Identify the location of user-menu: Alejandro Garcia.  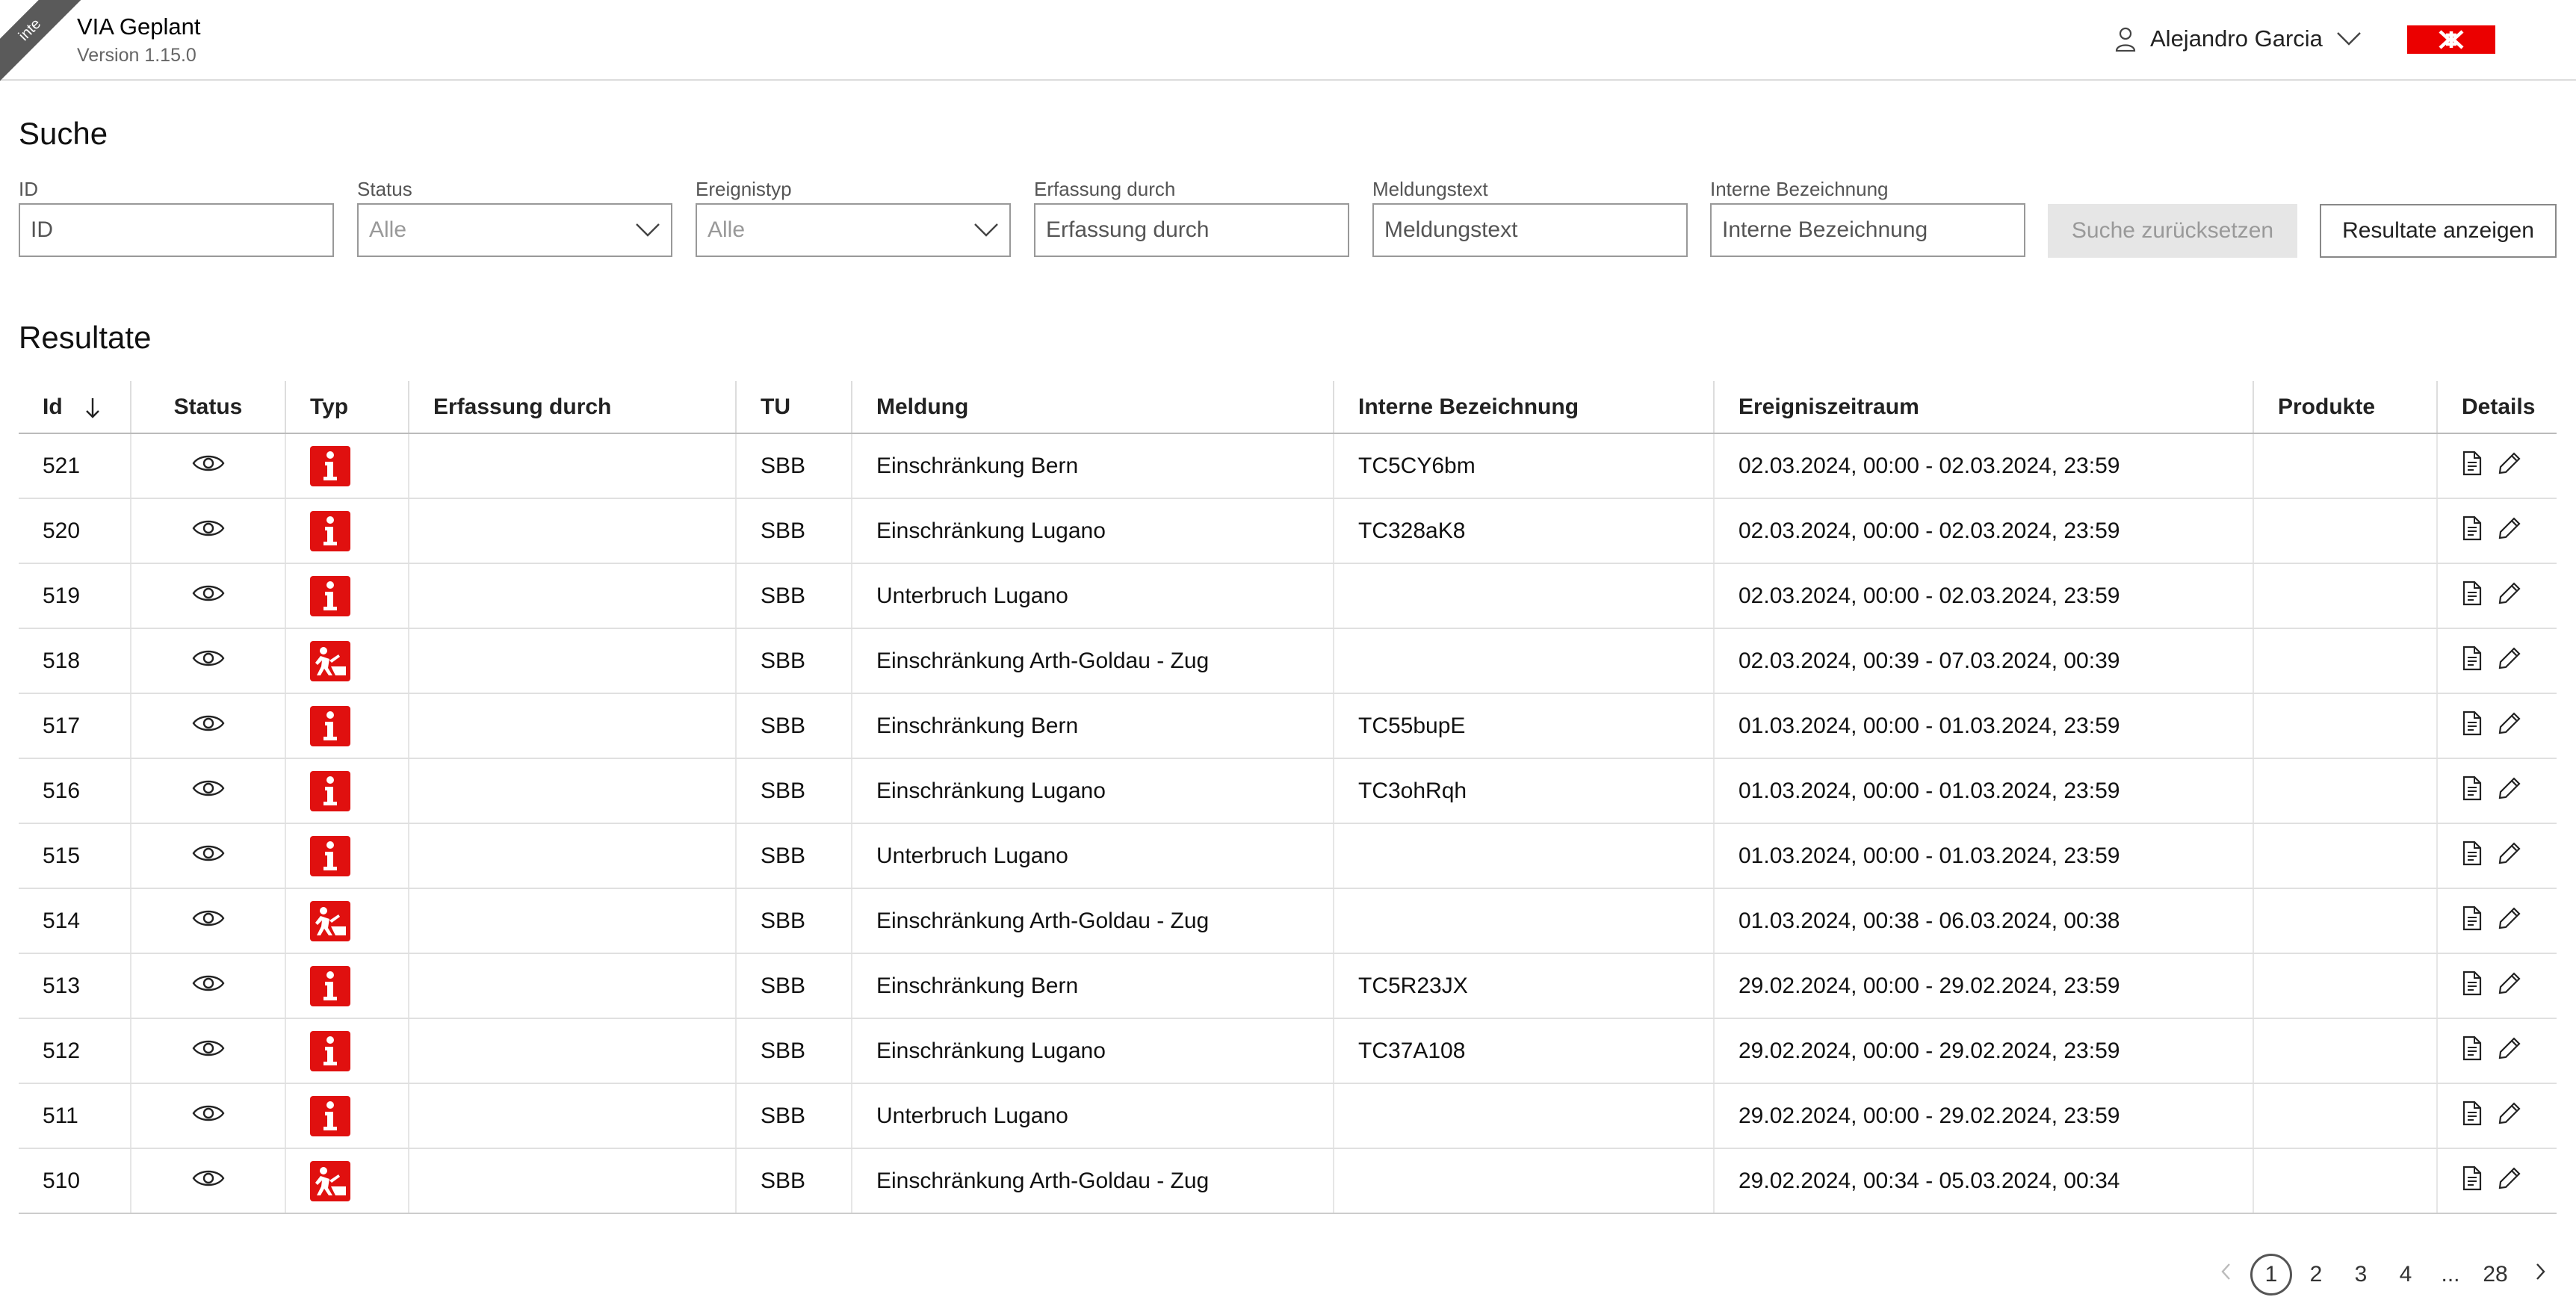
(2238, 38).